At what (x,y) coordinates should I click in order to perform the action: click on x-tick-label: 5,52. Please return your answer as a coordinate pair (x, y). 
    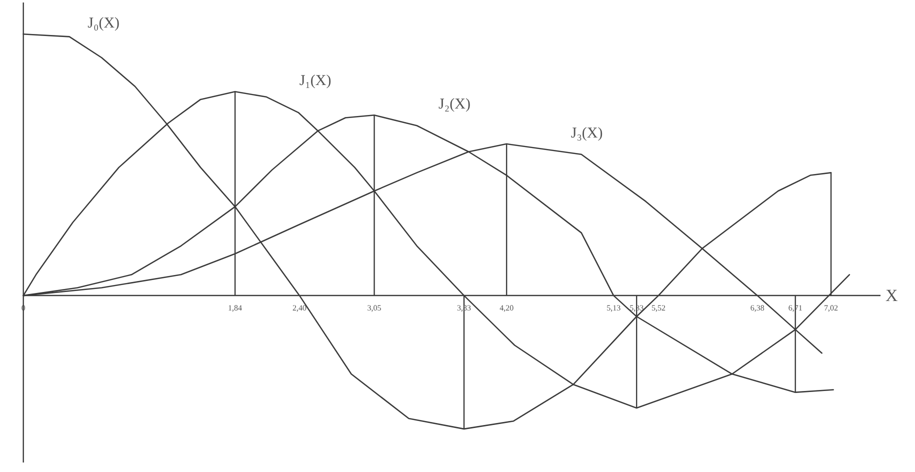
    Looking at the image, I should click on (658, 308).